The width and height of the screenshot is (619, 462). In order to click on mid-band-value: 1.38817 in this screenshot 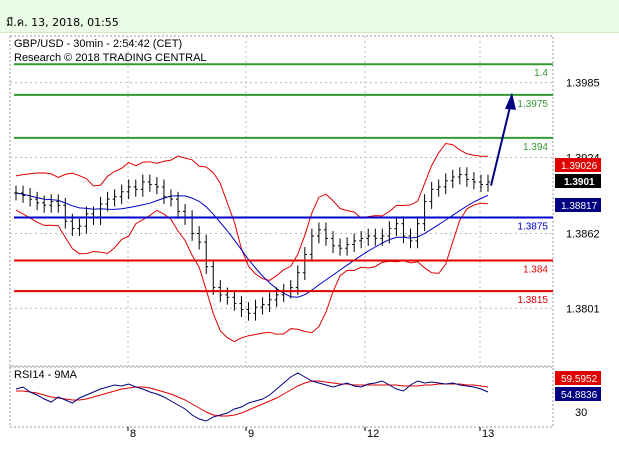, I will do `click(579, 206)`.